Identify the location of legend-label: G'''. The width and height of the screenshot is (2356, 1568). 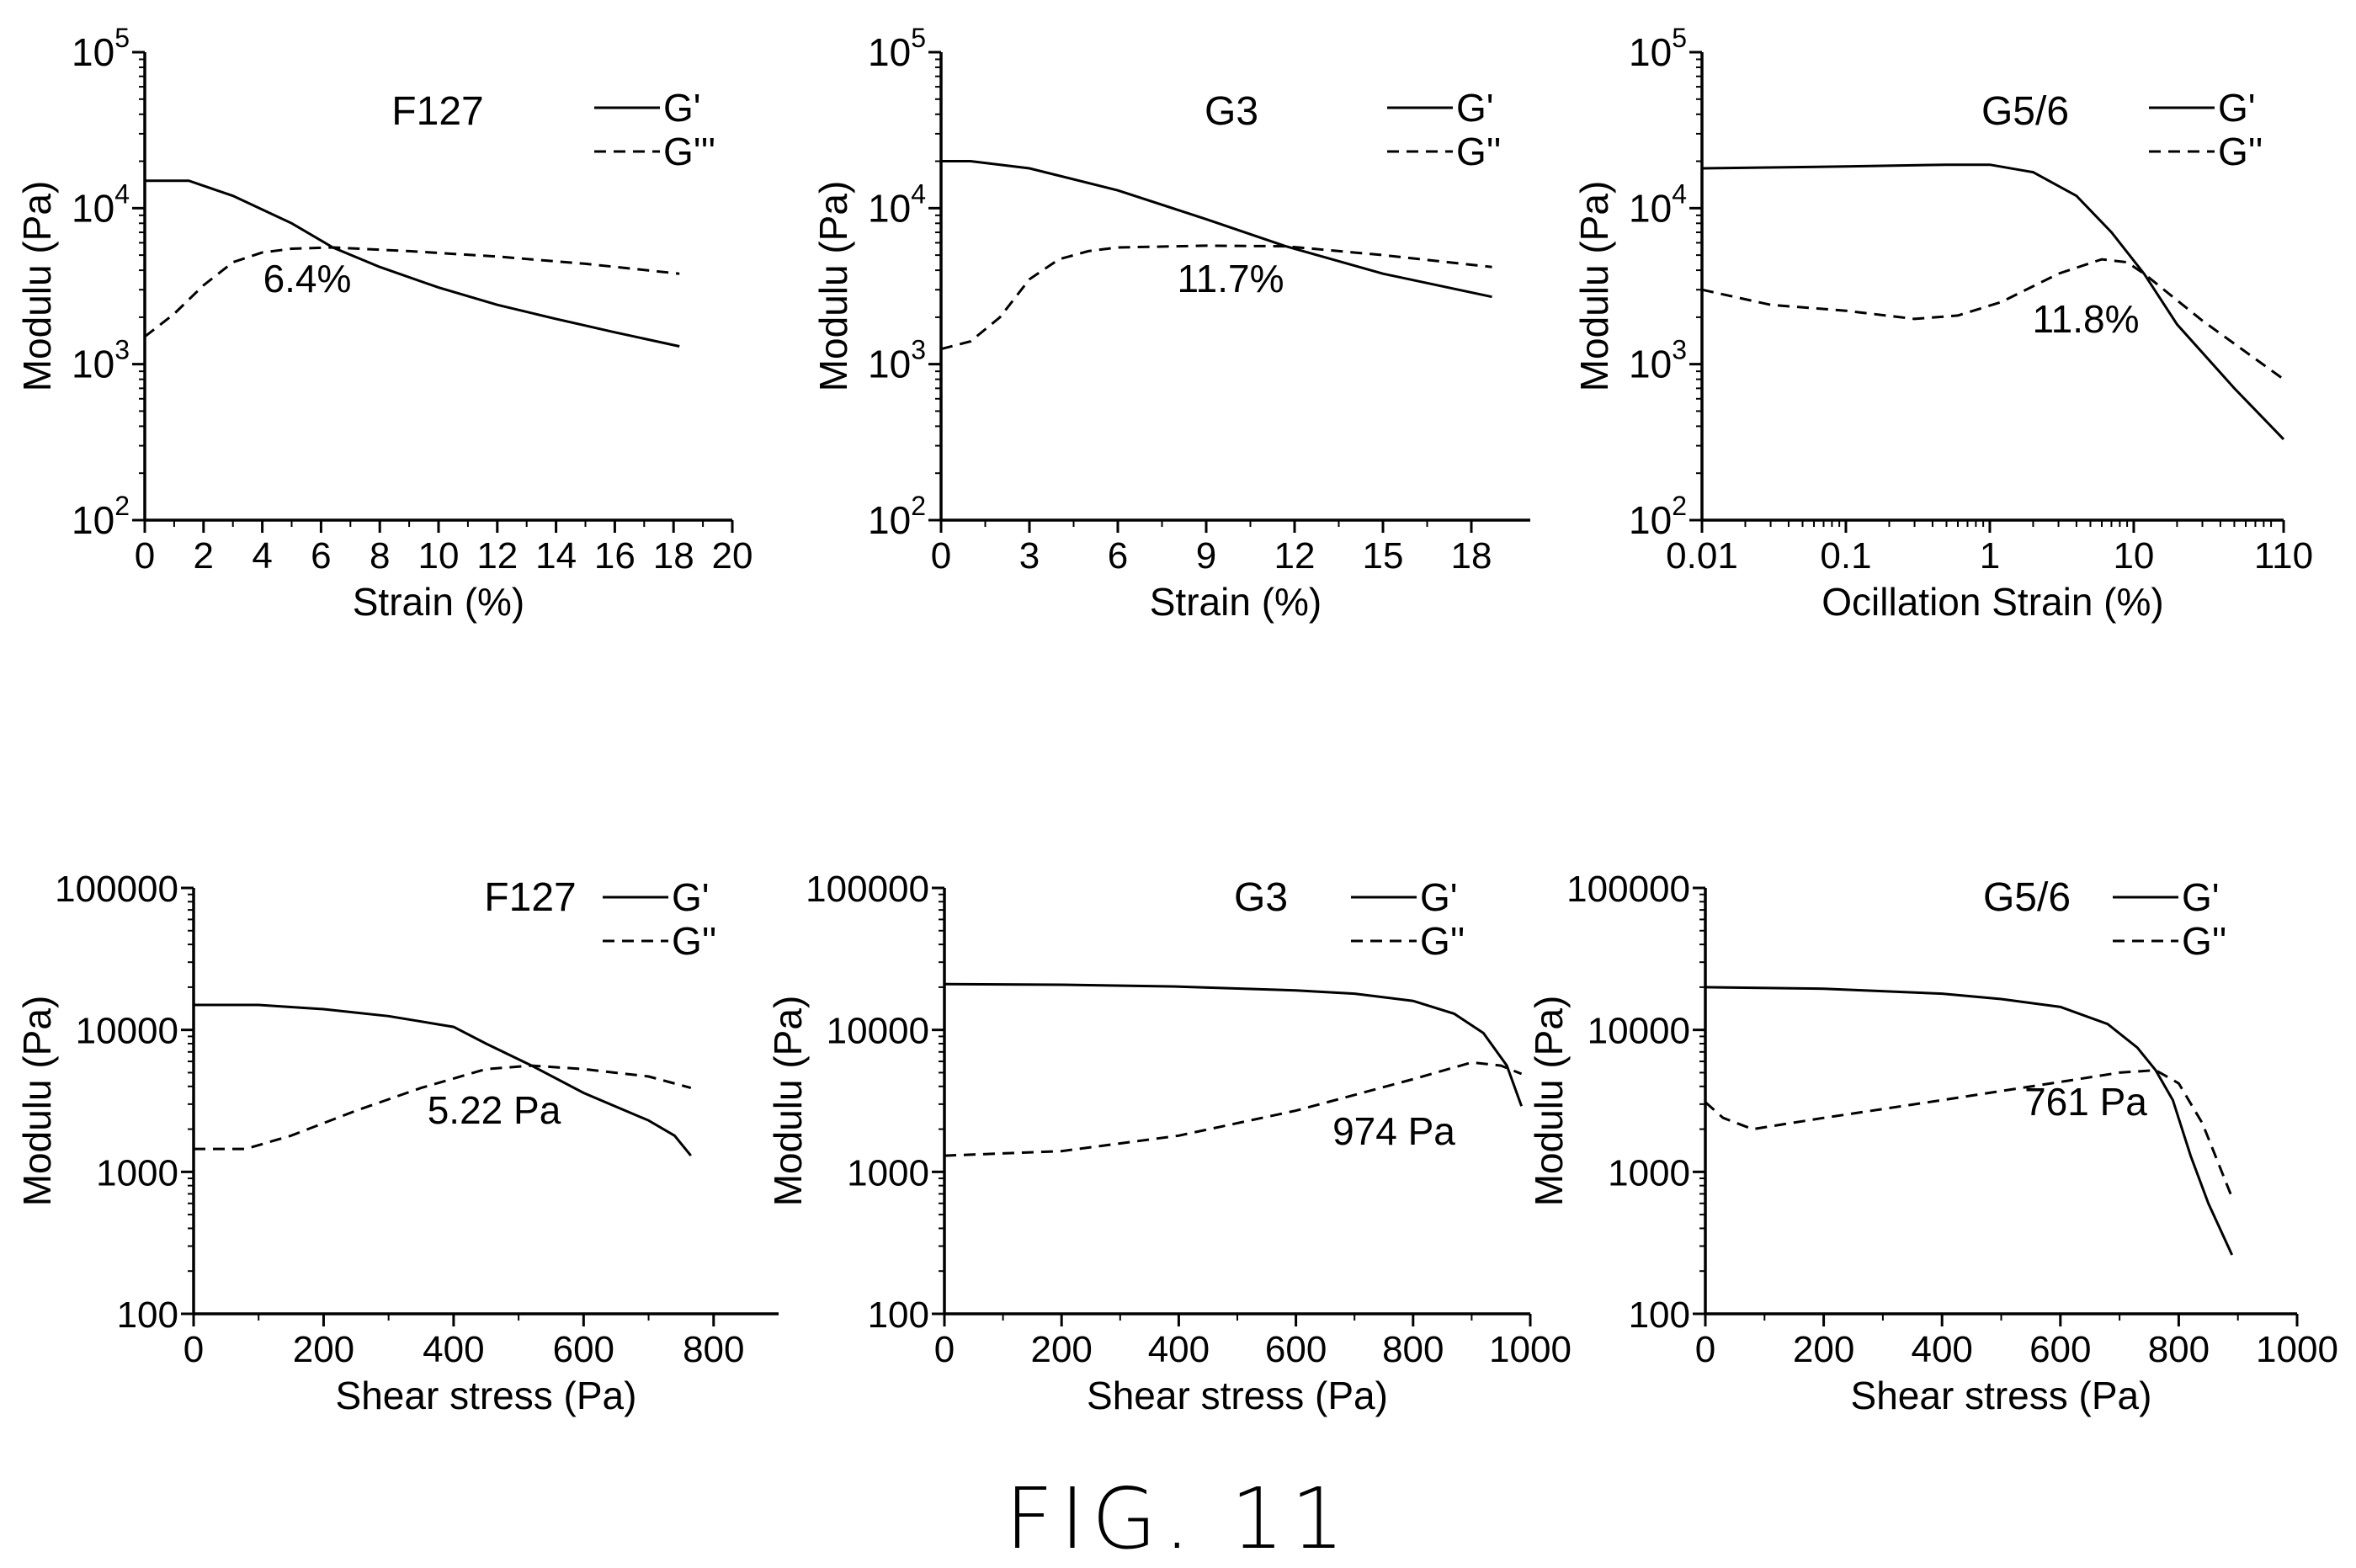
(689, 151).